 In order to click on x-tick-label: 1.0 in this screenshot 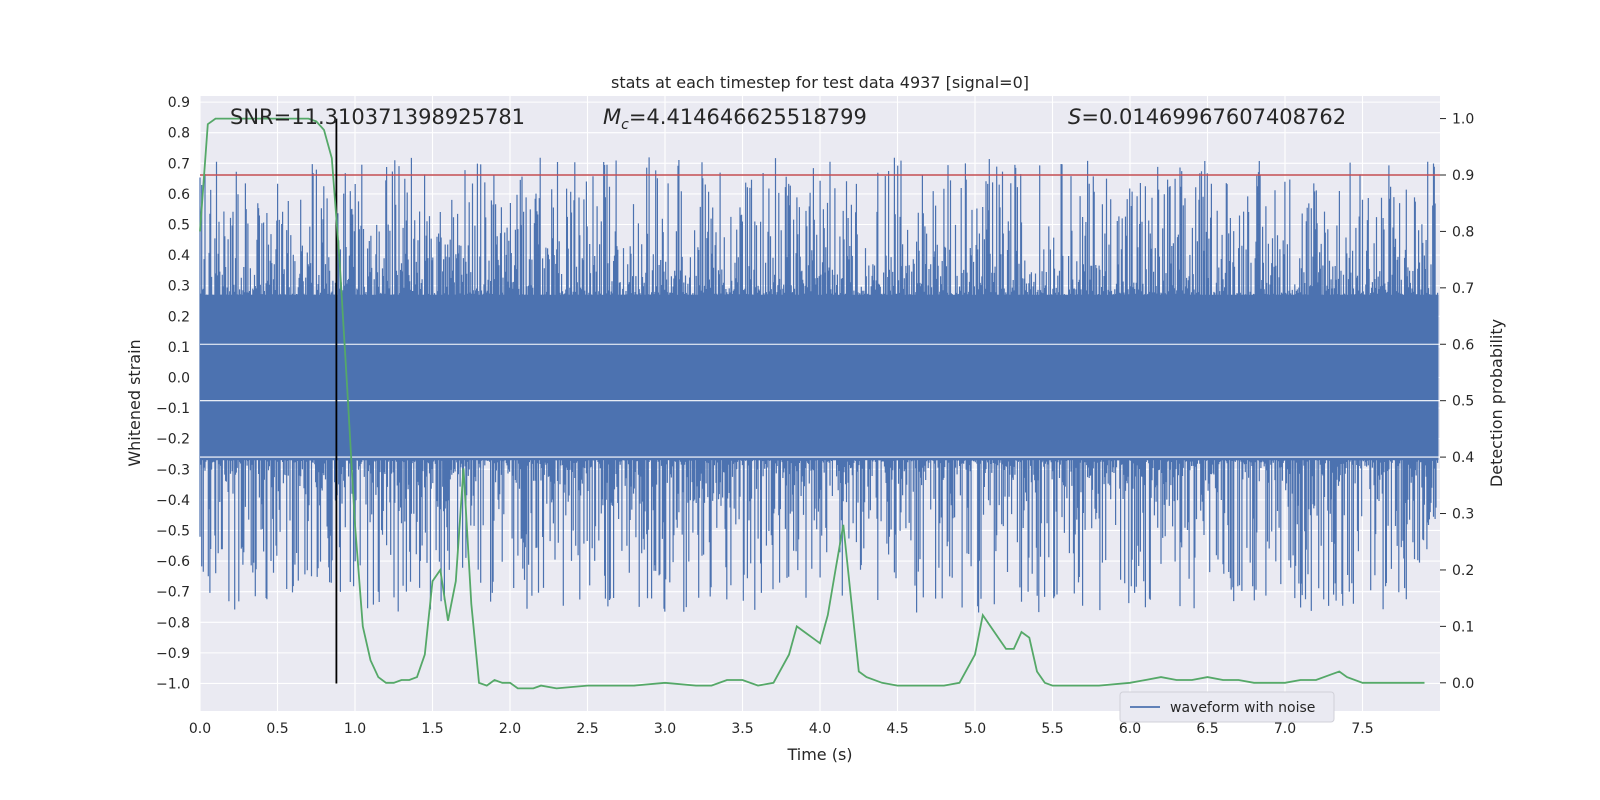, I will do `click(355, 729)`.